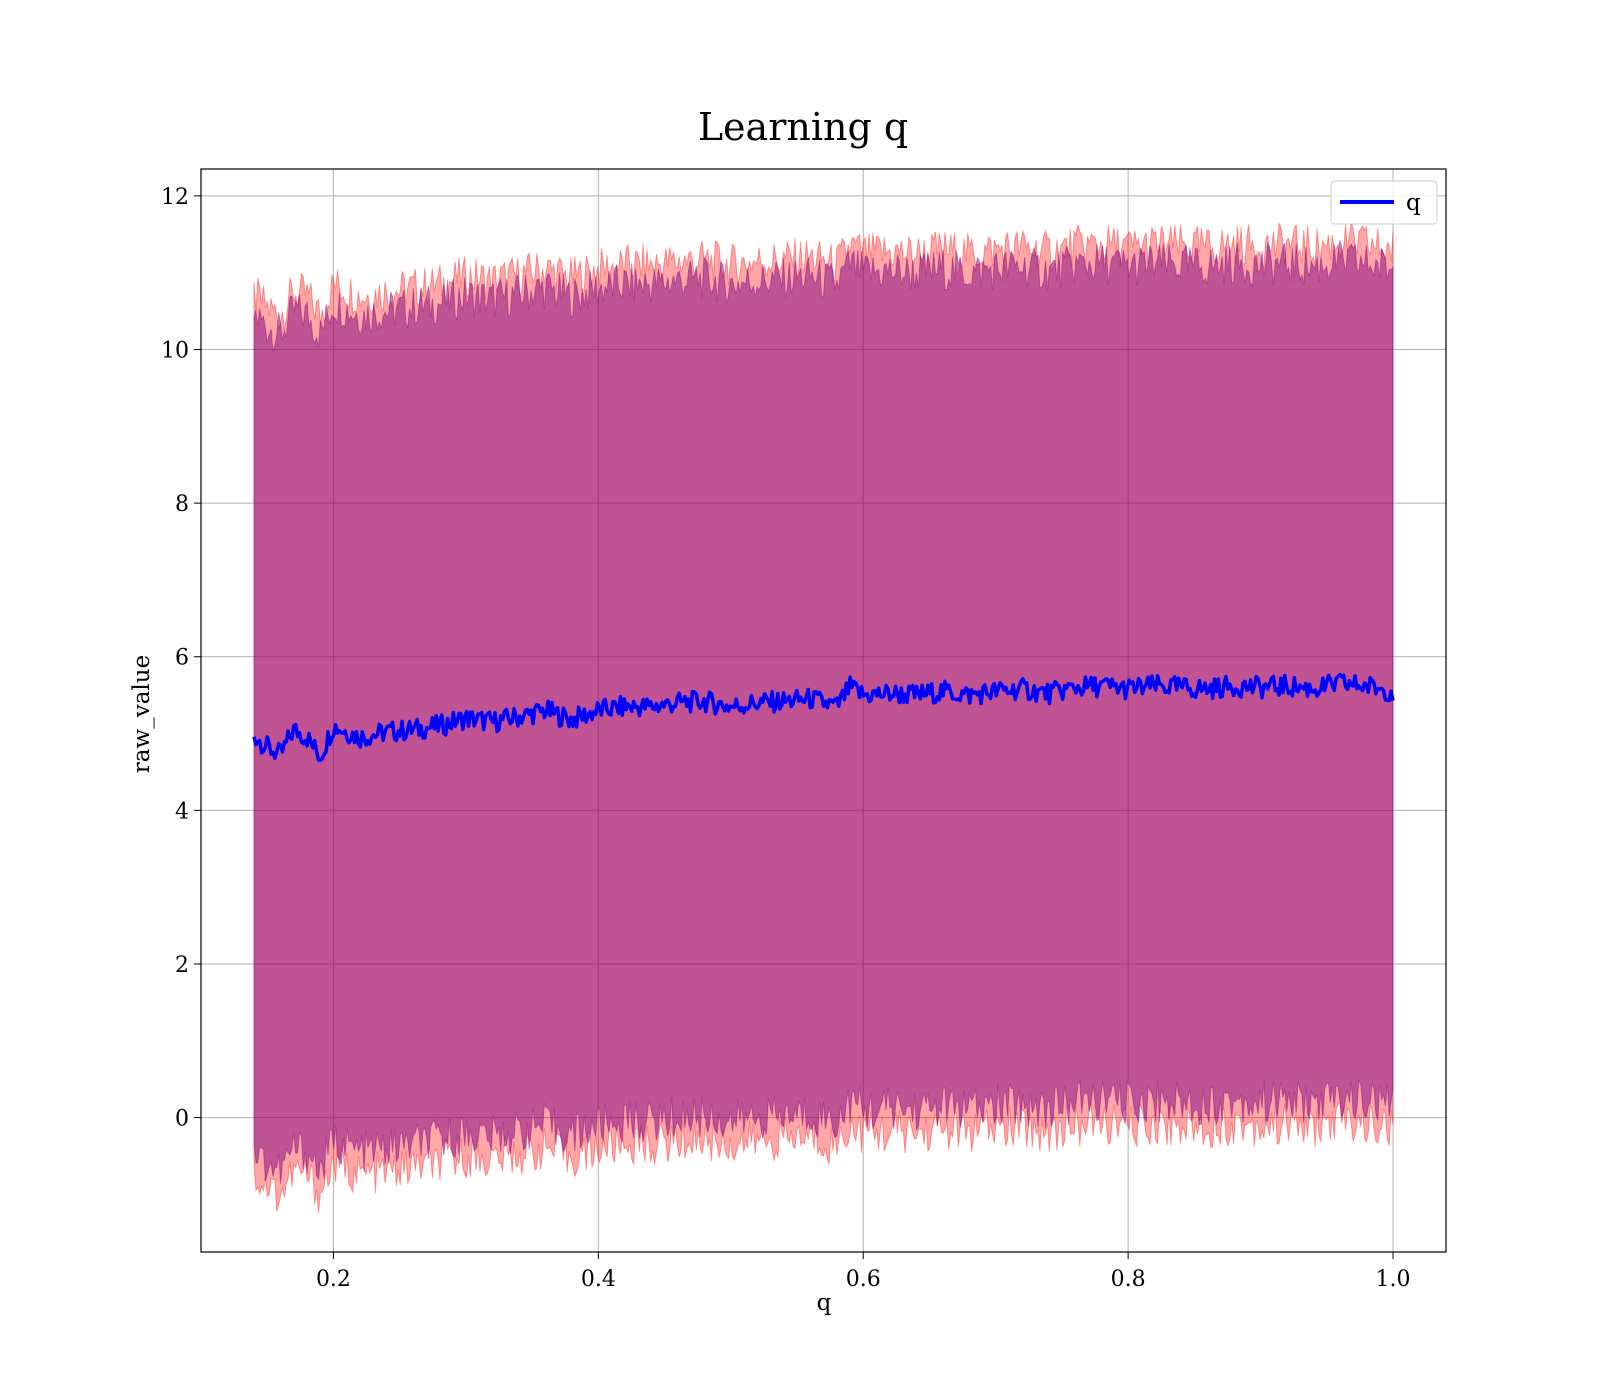 The width and height of the screenshot is (1600, 1400). I want to click on legend-label-q: q, so click(1413, 203).